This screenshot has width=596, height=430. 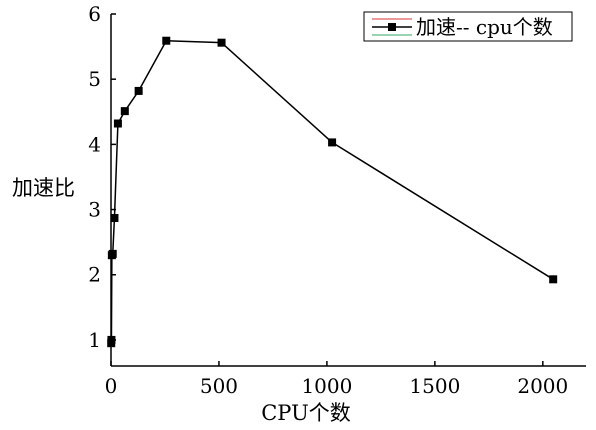 What do you see at coordinates (94, 144) in the screenshot?
I see `y-tick-label: 4` at bounding box center [94, 144].